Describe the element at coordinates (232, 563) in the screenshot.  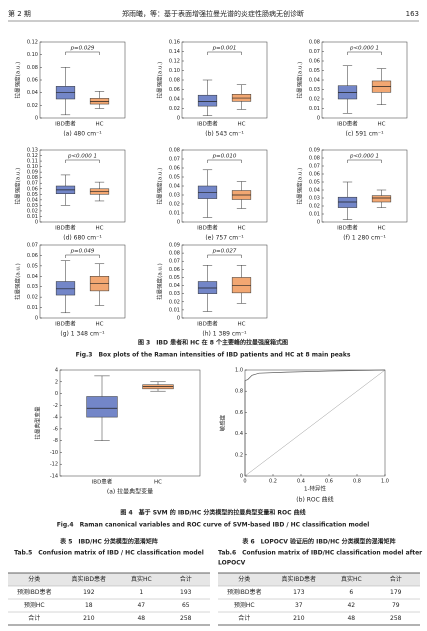
I see `table-title: LOPOCV` at that location.